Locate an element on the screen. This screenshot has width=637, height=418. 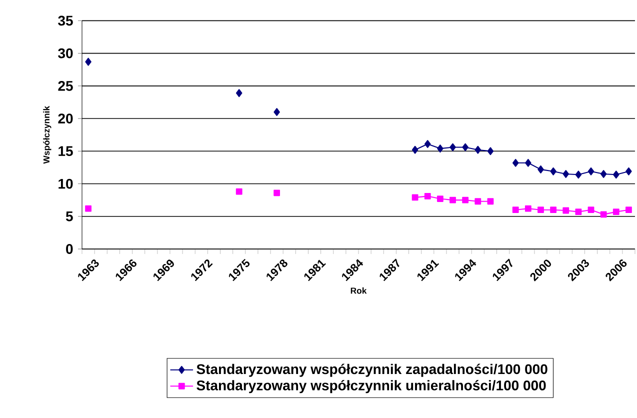
legend-label: Standaryzowany współczynnik umieralności/100 000 is located at coordinates (371, 387).